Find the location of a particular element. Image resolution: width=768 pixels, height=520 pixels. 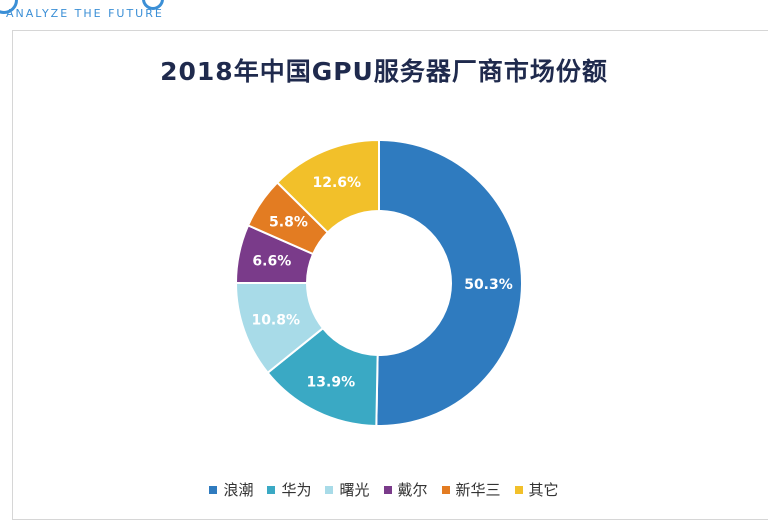

legend-label-2: 曙光 is located at coordinates (354, 490).